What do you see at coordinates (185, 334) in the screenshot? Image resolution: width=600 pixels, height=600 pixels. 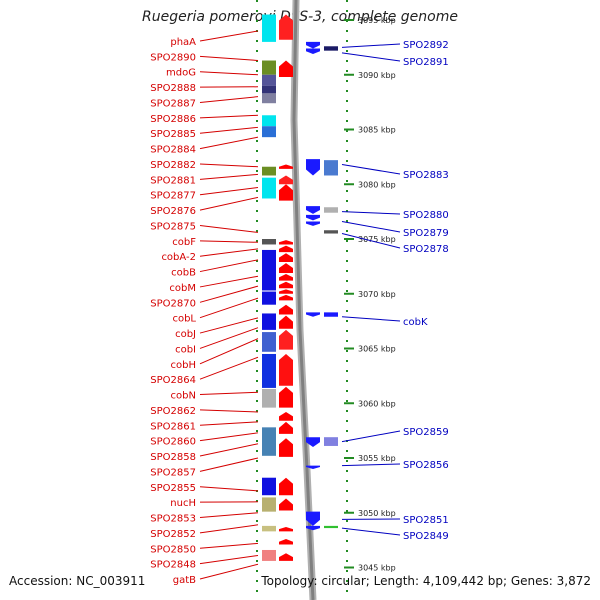 I see `left-gene-label: cobJ` at bounding box center [185, 334].